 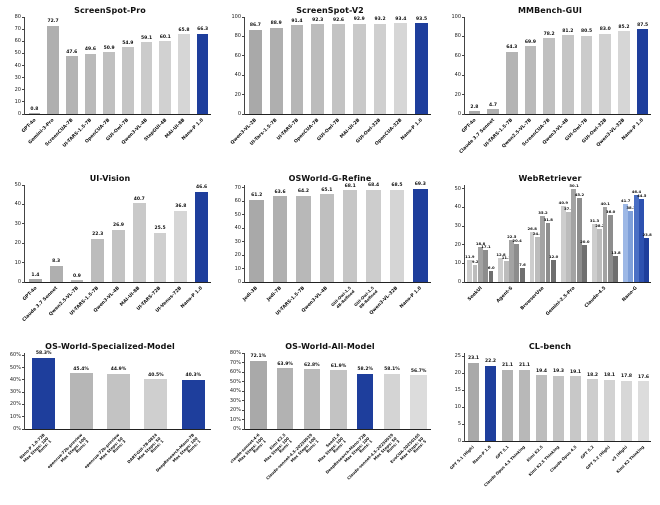 I want to click on bar-value-label: 40.5%, so click(x=156, y=375).